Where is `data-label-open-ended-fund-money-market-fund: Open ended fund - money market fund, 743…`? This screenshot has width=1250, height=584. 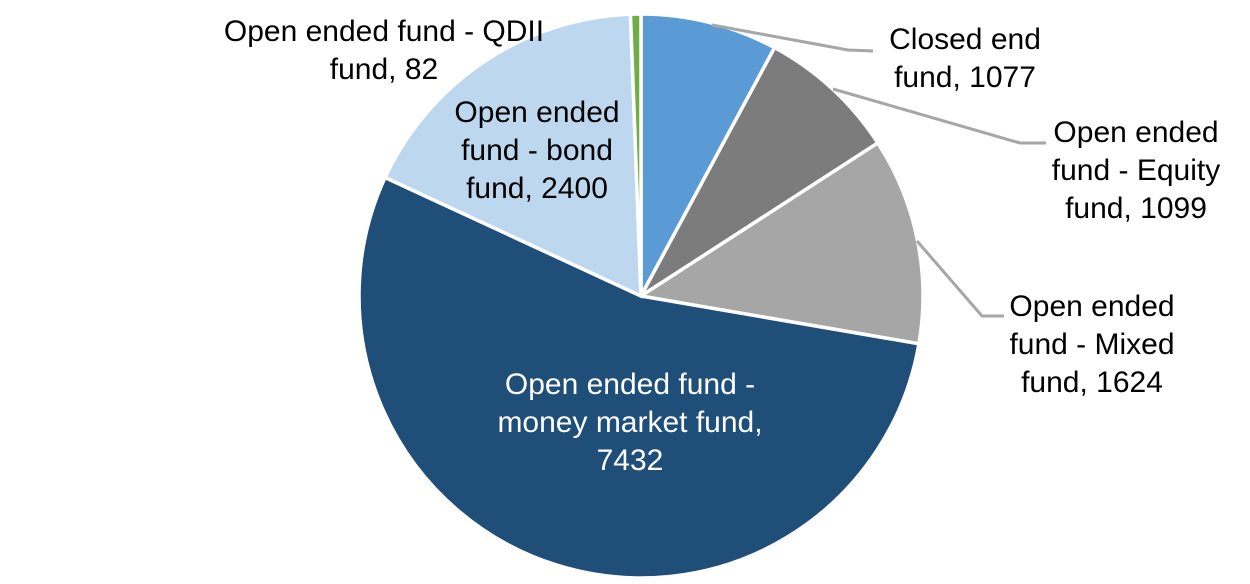
data-label-open-ended-fund-money-market-fund: Open ended fund - money market fund, 743… is located at coordinates (630, 422).